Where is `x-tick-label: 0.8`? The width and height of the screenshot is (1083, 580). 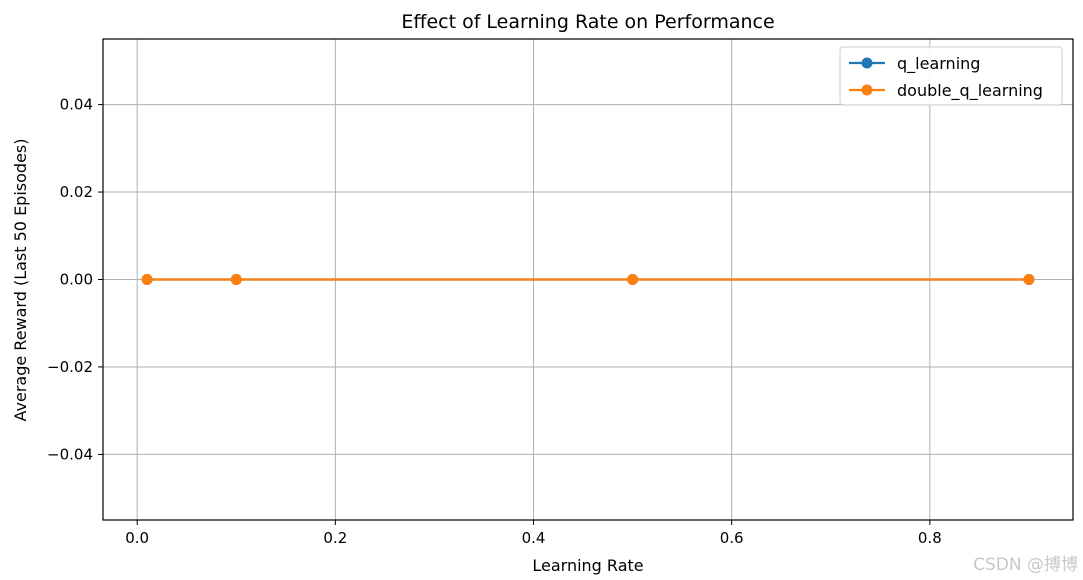
x-tick-label: 0.8 is located at coordinates (930, 538).